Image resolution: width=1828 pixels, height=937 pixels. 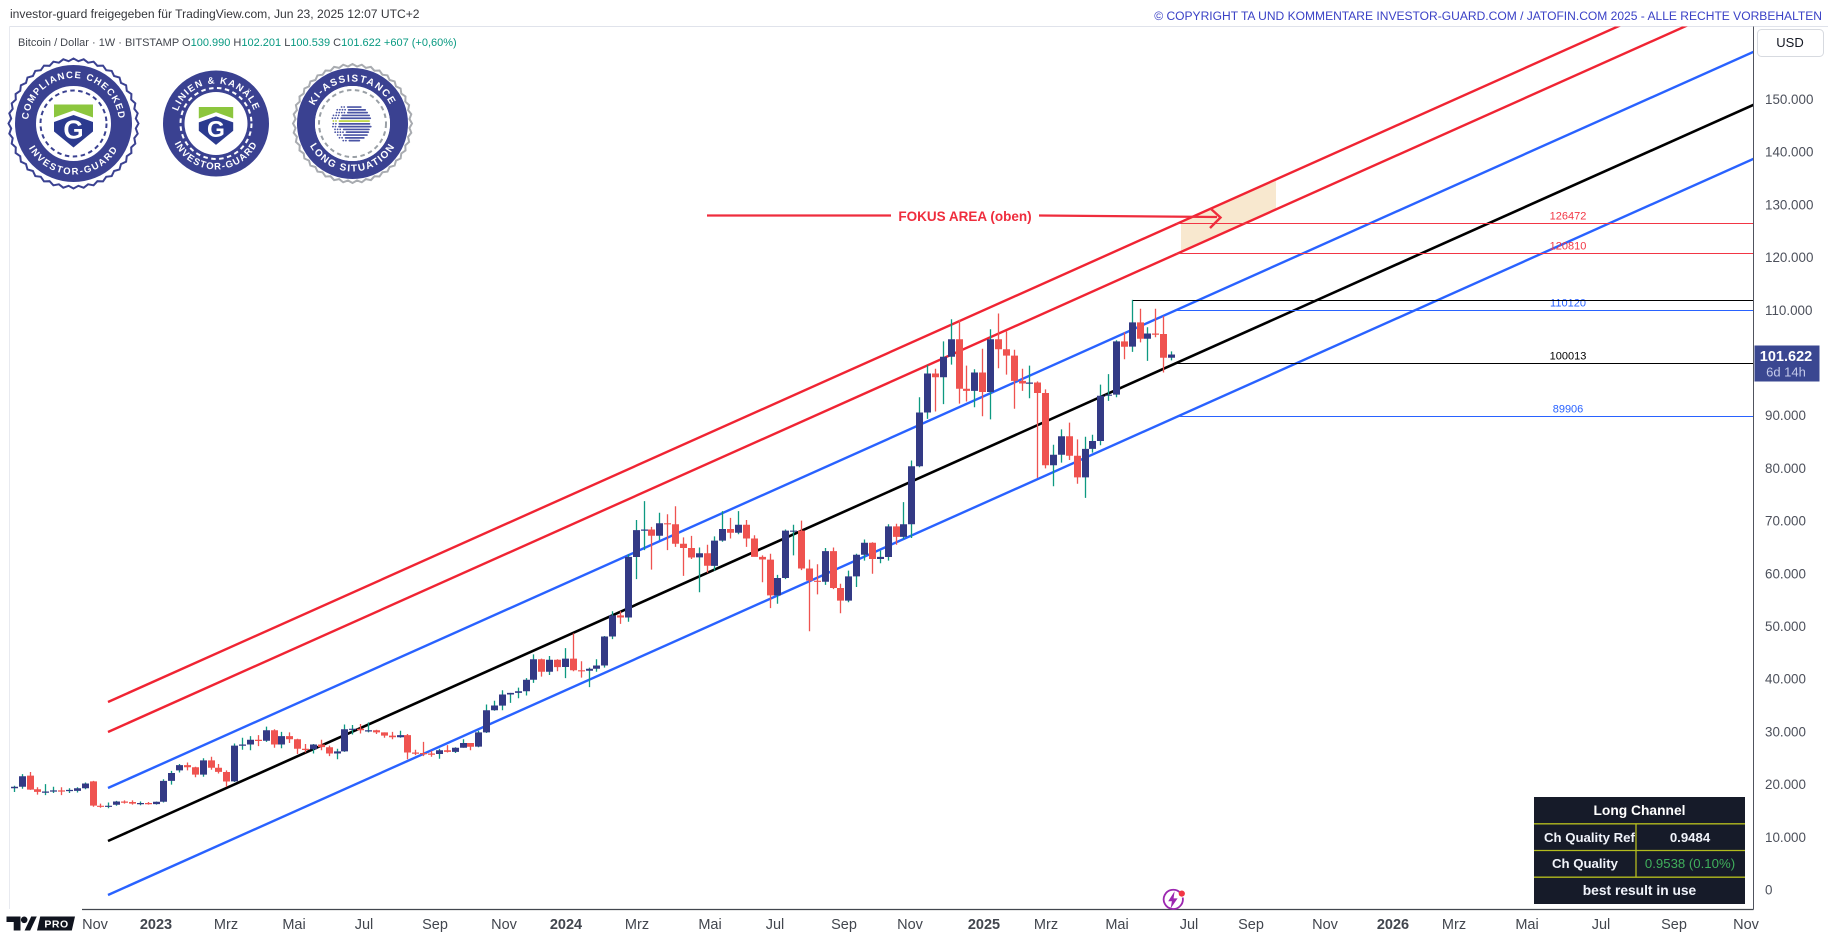 What do you see at coordinates (156, 925) in the screenshot?
I see `svg-text: 2023` at bounding box center [156, 925].